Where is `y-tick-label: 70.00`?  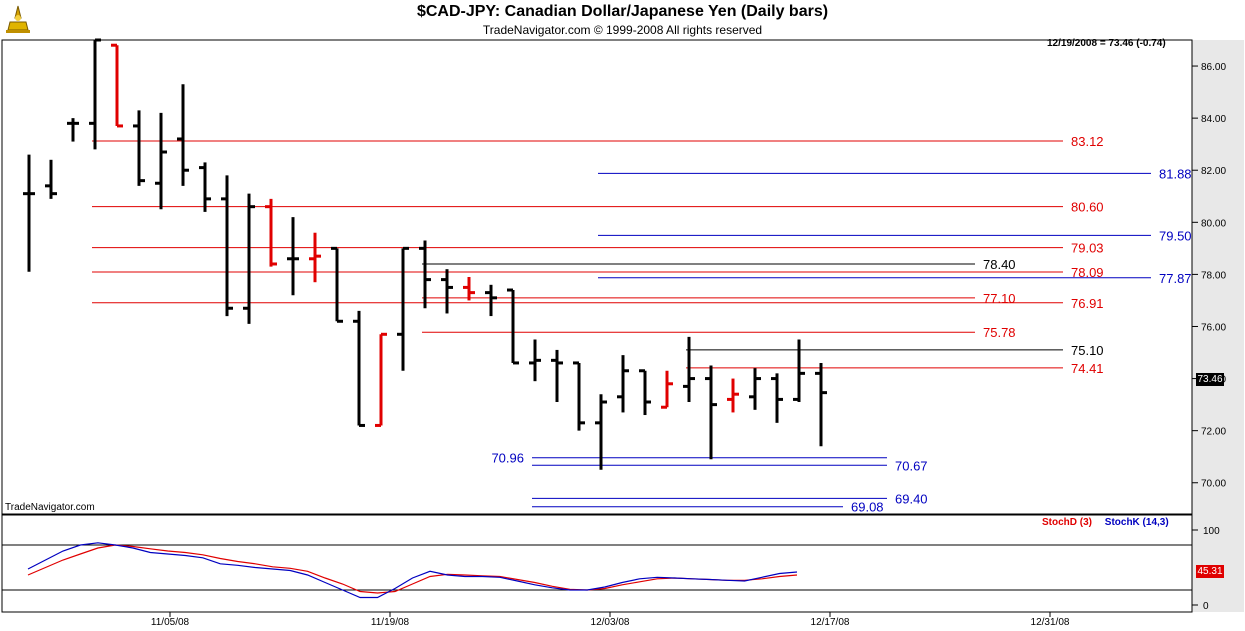
y-tick-label: 70.00 is located at coordinates (1213, 484).